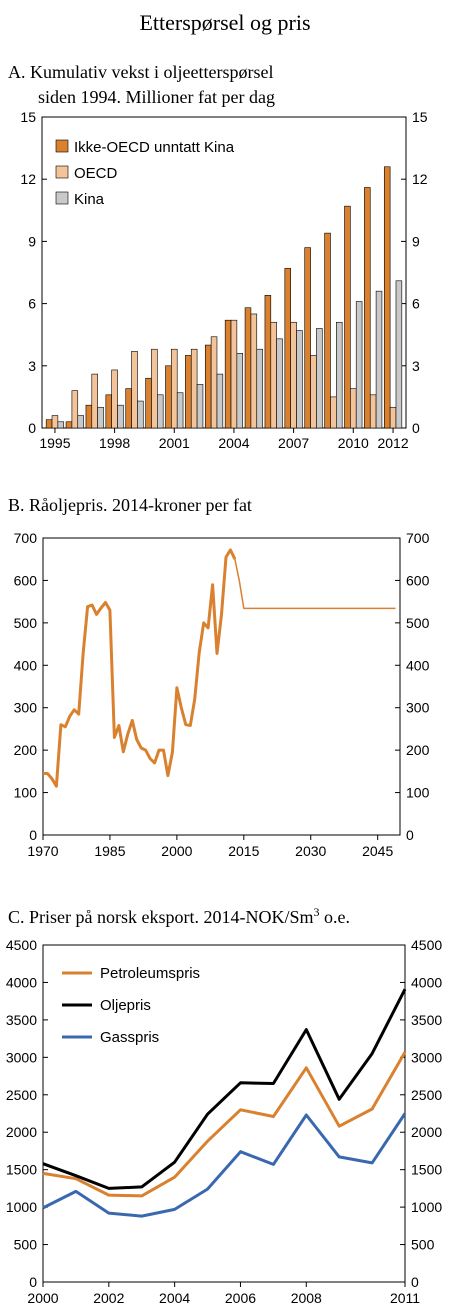 The height and width of the screenshot is (1304, 450). Describe the element at coordinates (130, 505) in the screenshot. I see `panel-b-title: B. Råoljepris. 2014-kroner per fat` at that location.